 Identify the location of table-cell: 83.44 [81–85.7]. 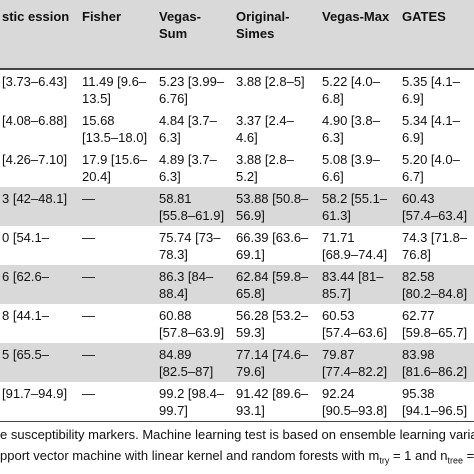
(358, 284).